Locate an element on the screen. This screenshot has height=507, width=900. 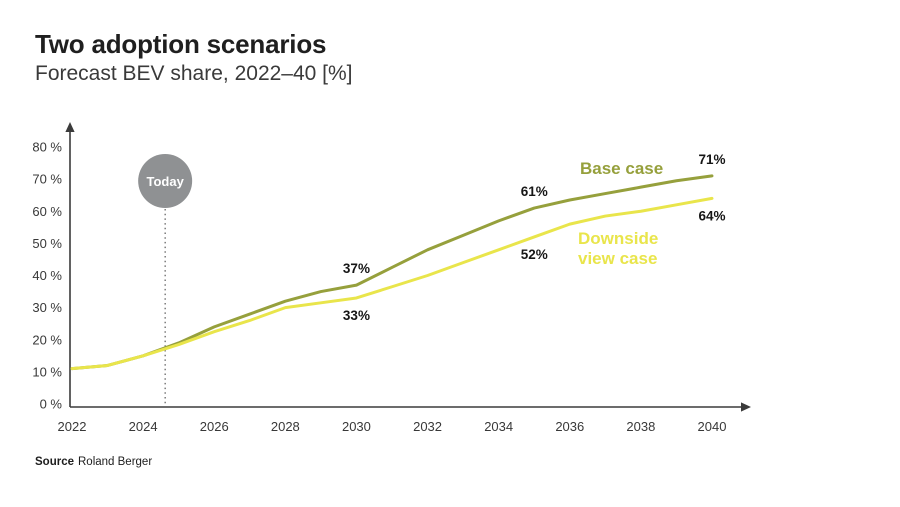
x-tick-label: 2026 is located at coordinates (214, 426).